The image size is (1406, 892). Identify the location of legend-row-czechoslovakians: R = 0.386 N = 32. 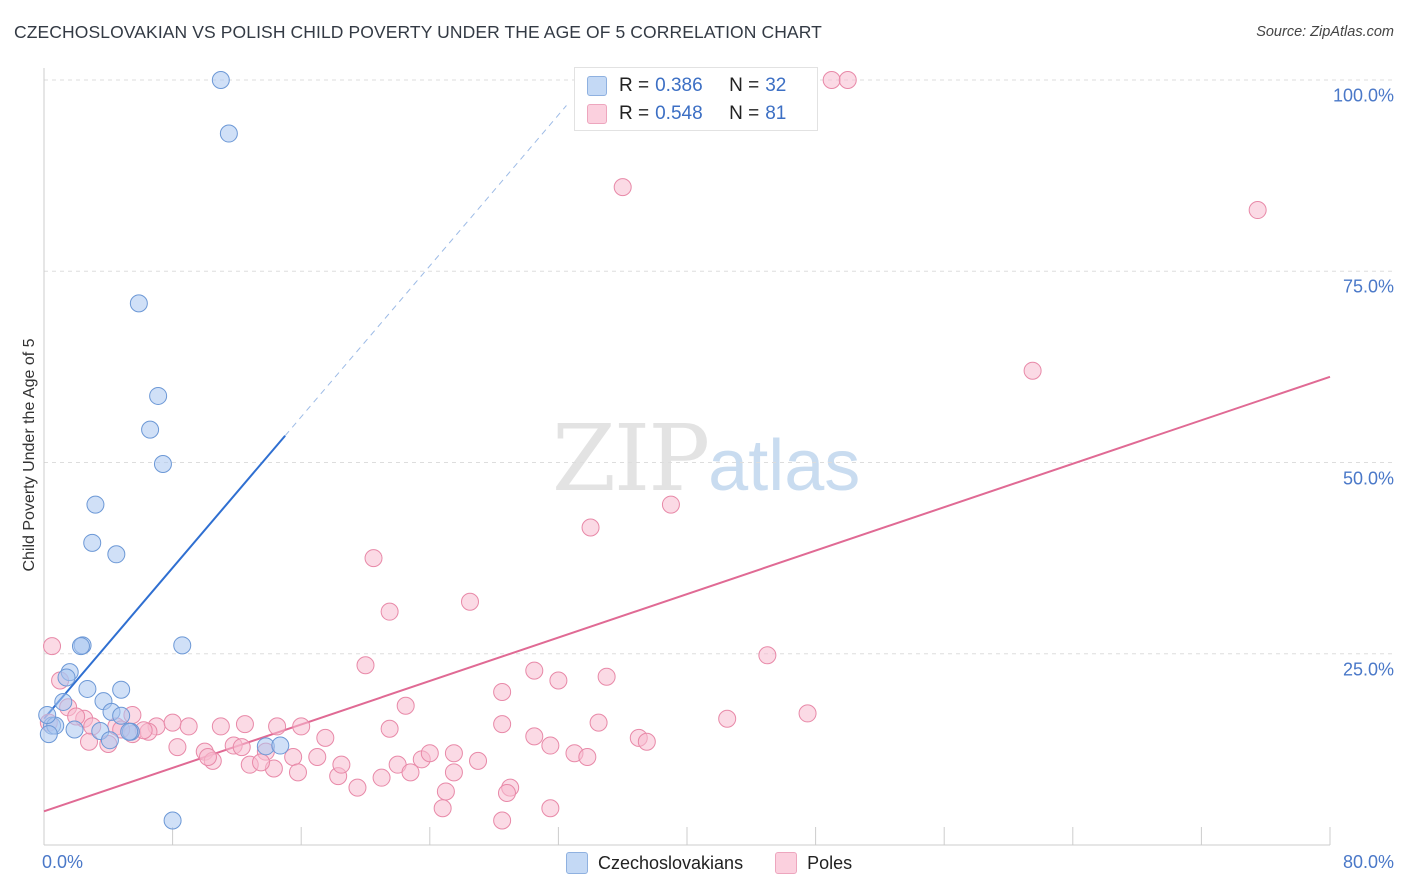
(686, 86).